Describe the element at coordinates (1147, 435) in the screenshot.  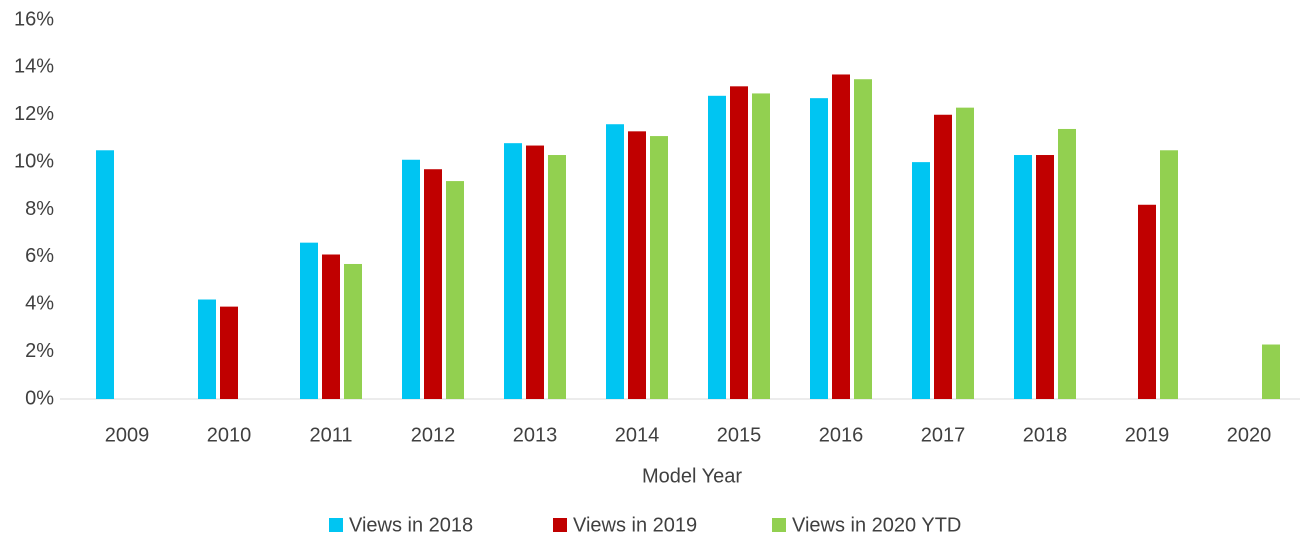
I see `x-tick-label: 2019` at that location.